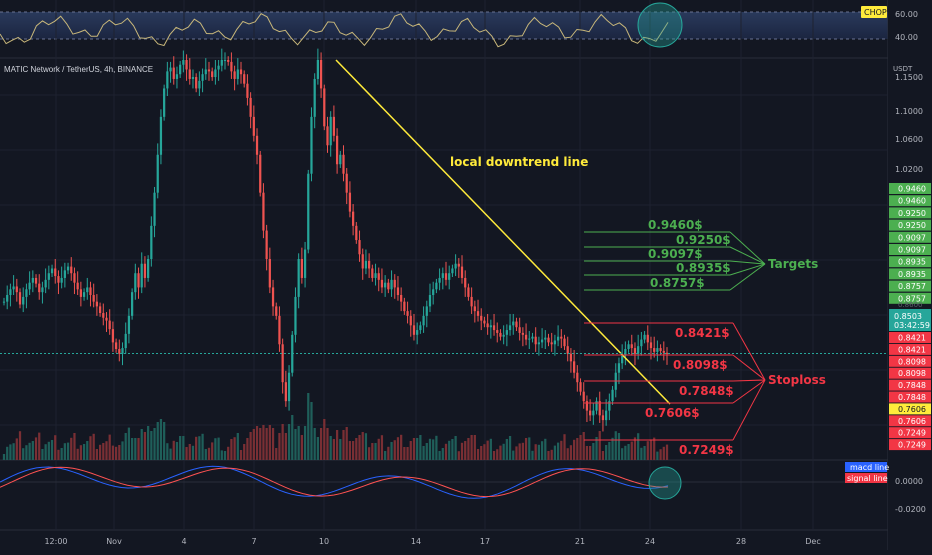 The image size is (932, 555). I want to click on stoploss-label: Stoploss, so click(797, 380).